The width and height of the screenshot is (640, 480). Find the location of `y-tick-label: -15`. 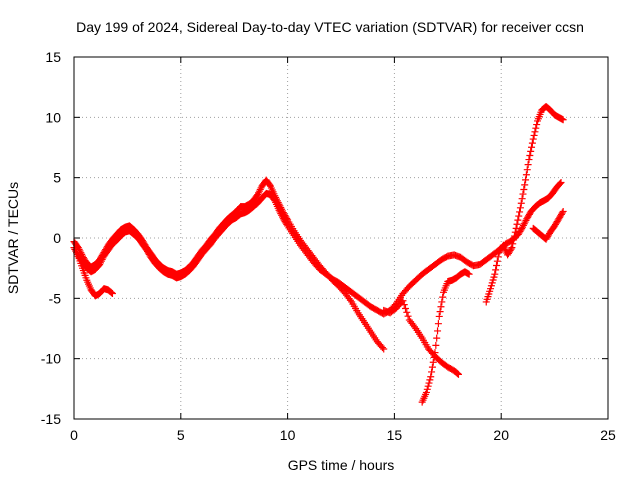

y-tick-label: -15 is located at coordinates (51, 419).